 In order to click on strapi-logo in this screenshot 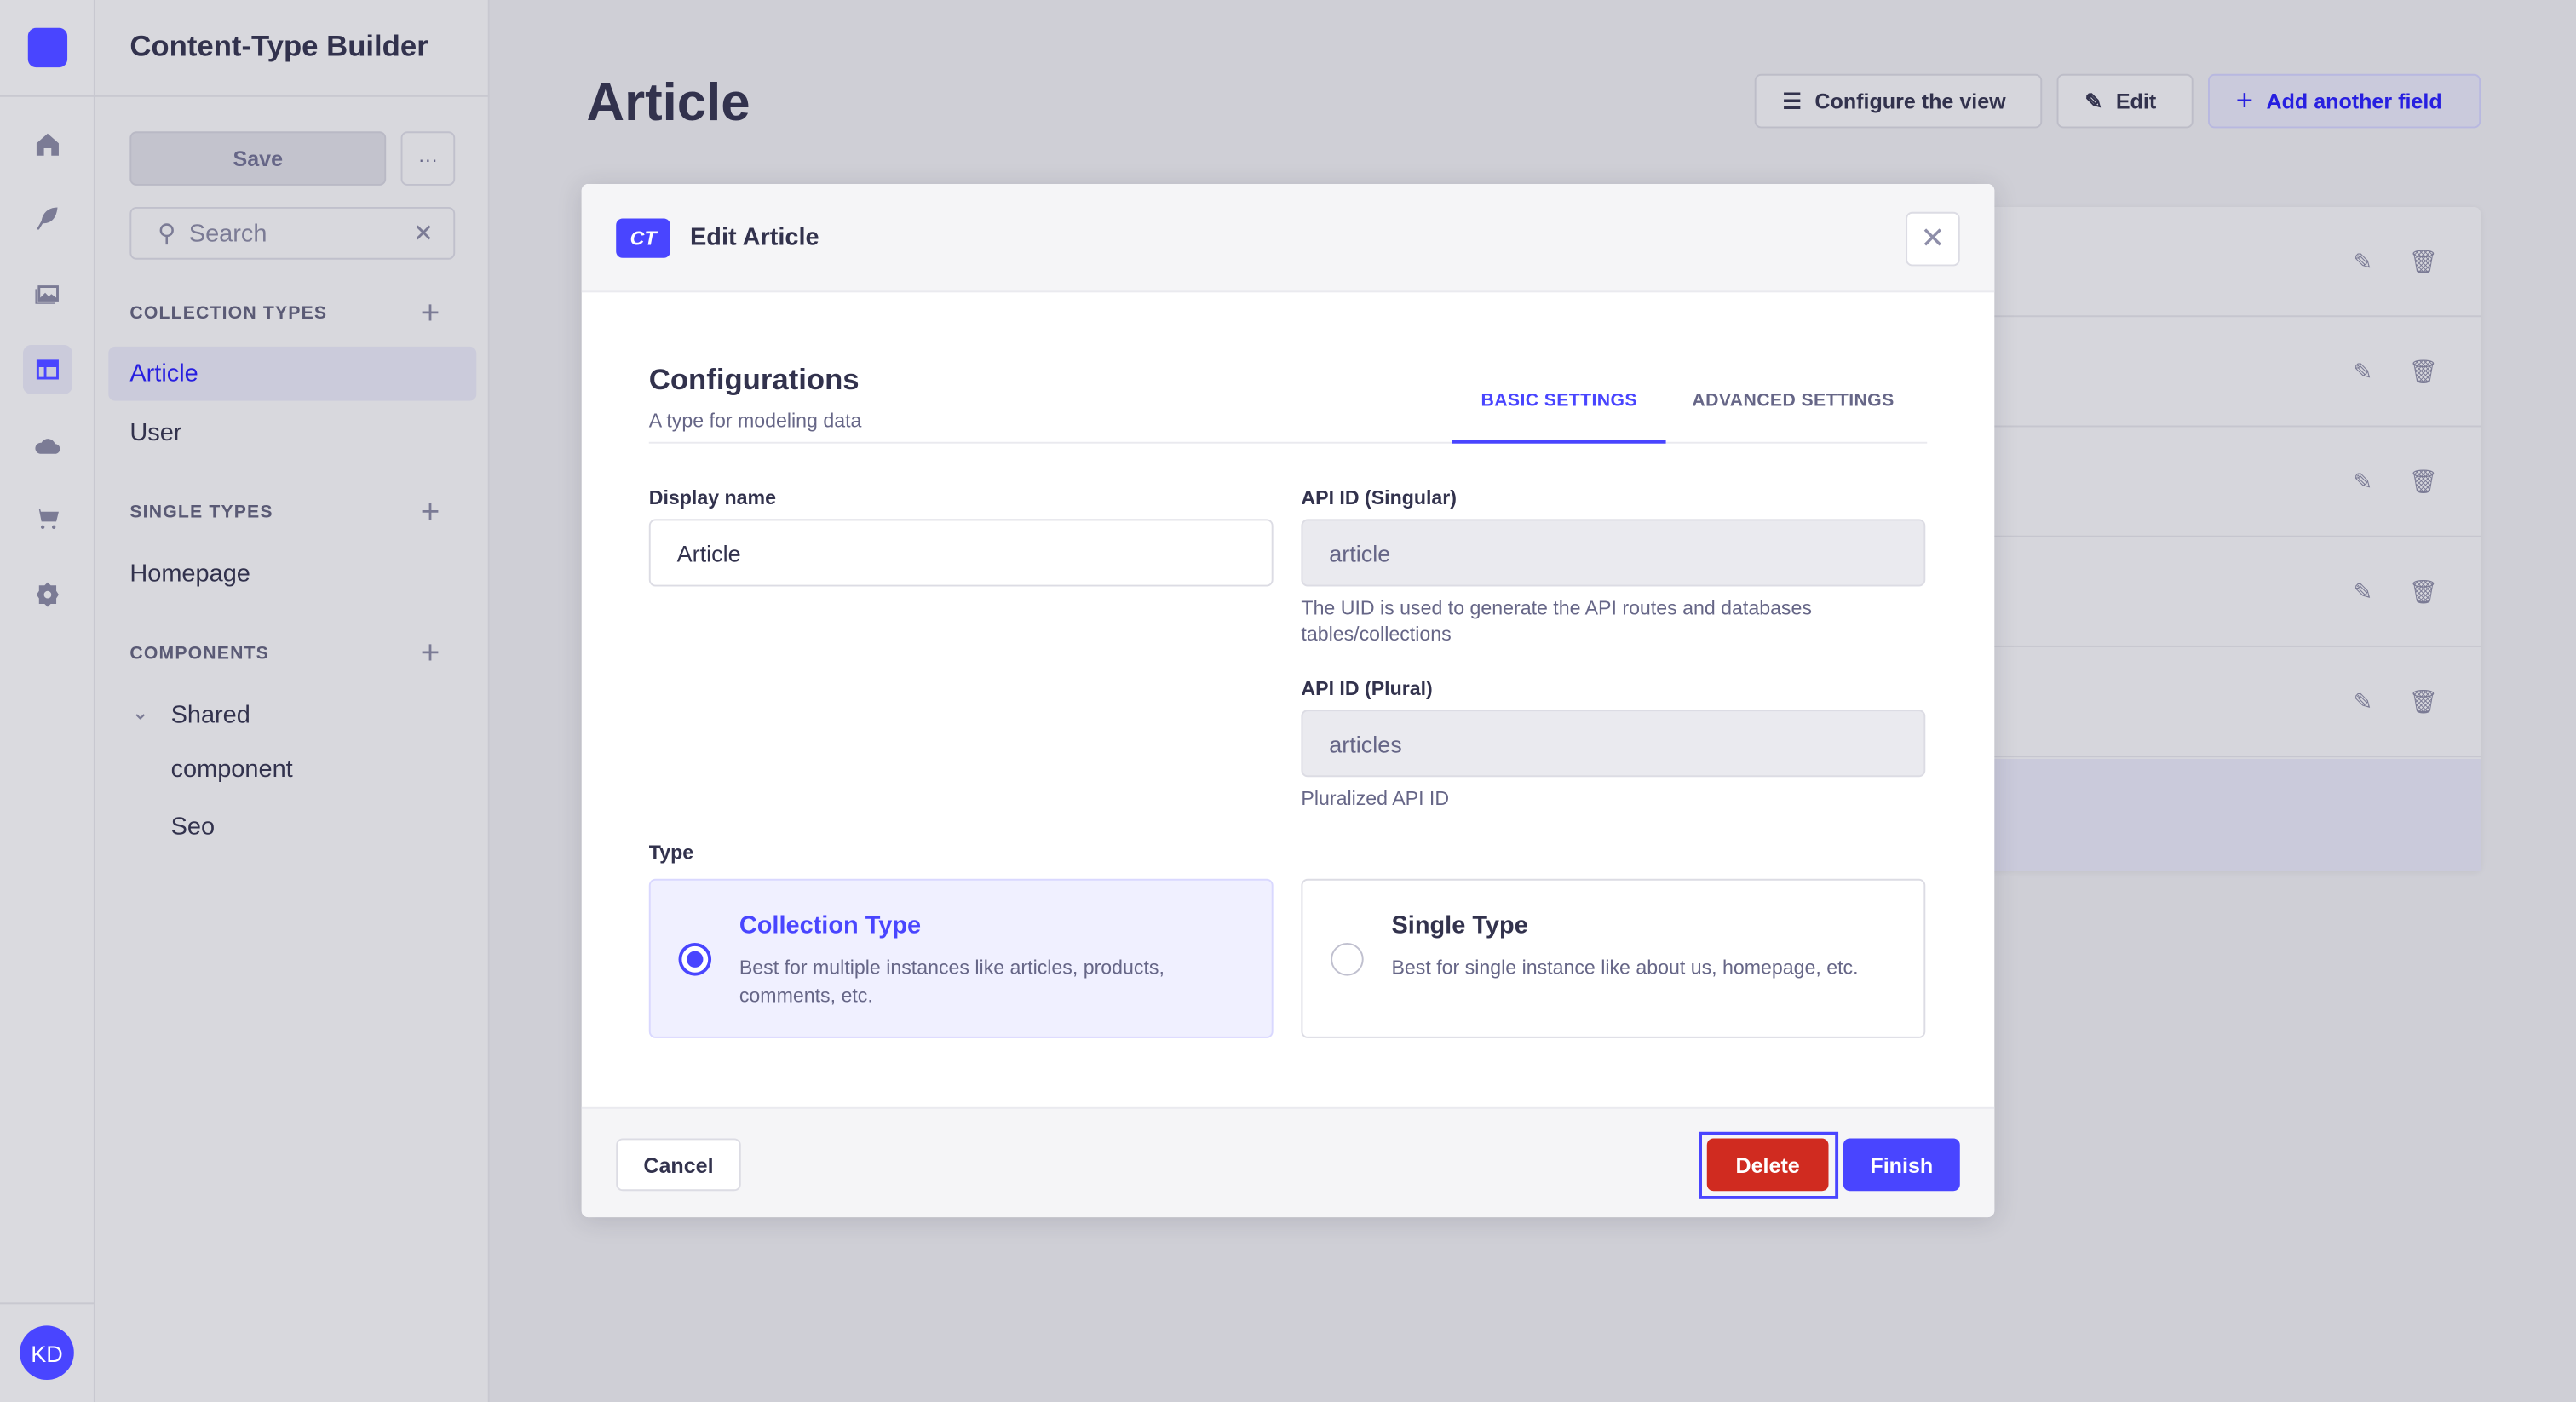, I will do `click(48, 47)`.